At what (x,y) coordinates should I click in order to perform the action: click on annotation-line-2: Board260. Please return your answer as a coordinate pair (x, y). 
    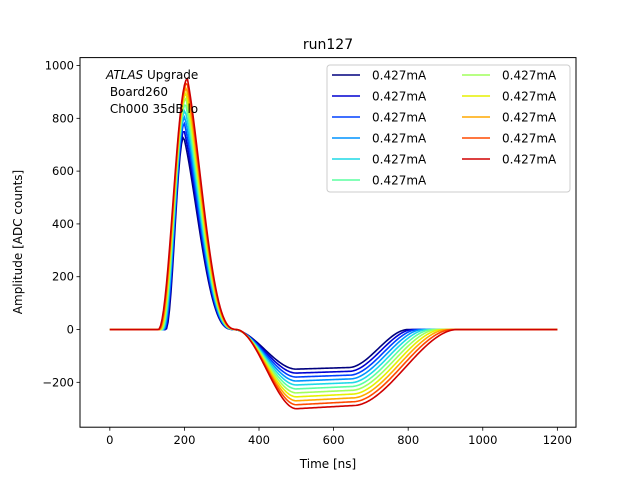
    Looking at the image, I should click on (137, 92).